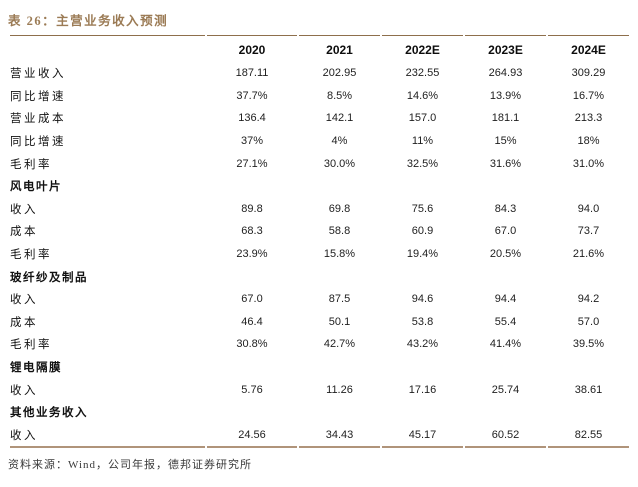 The image size is (638, 487). Describe the element at coordinates (505, 163) in the screenshot. I see `value-cell: 31.6%` at that location.